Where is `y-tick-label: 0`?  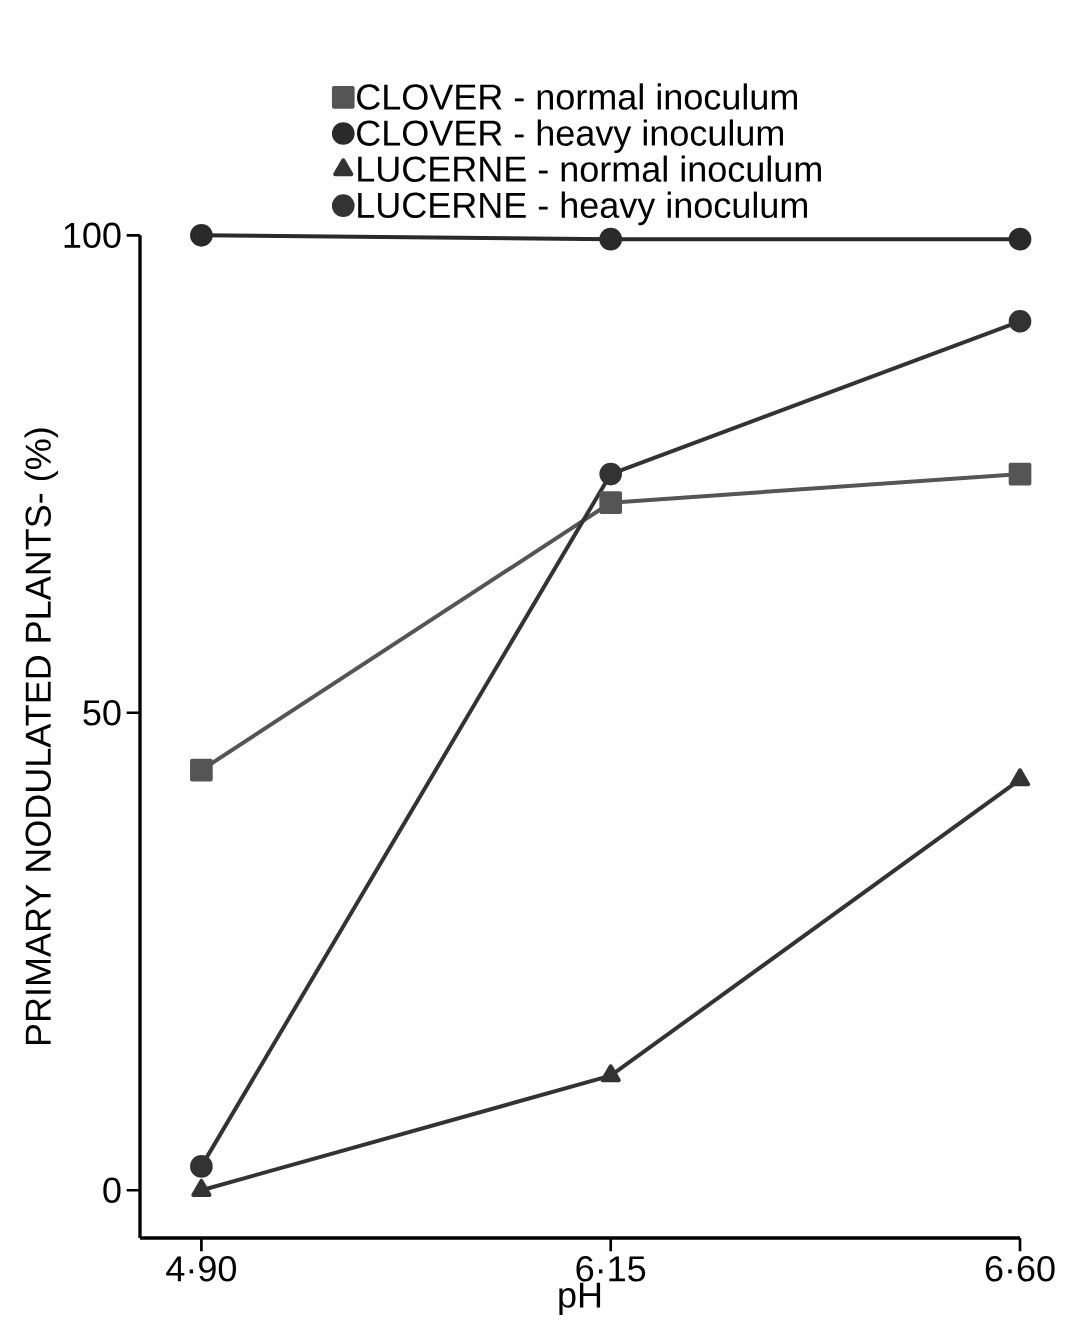
y-tick-label: 0 is located at coordinates (112, 1190).